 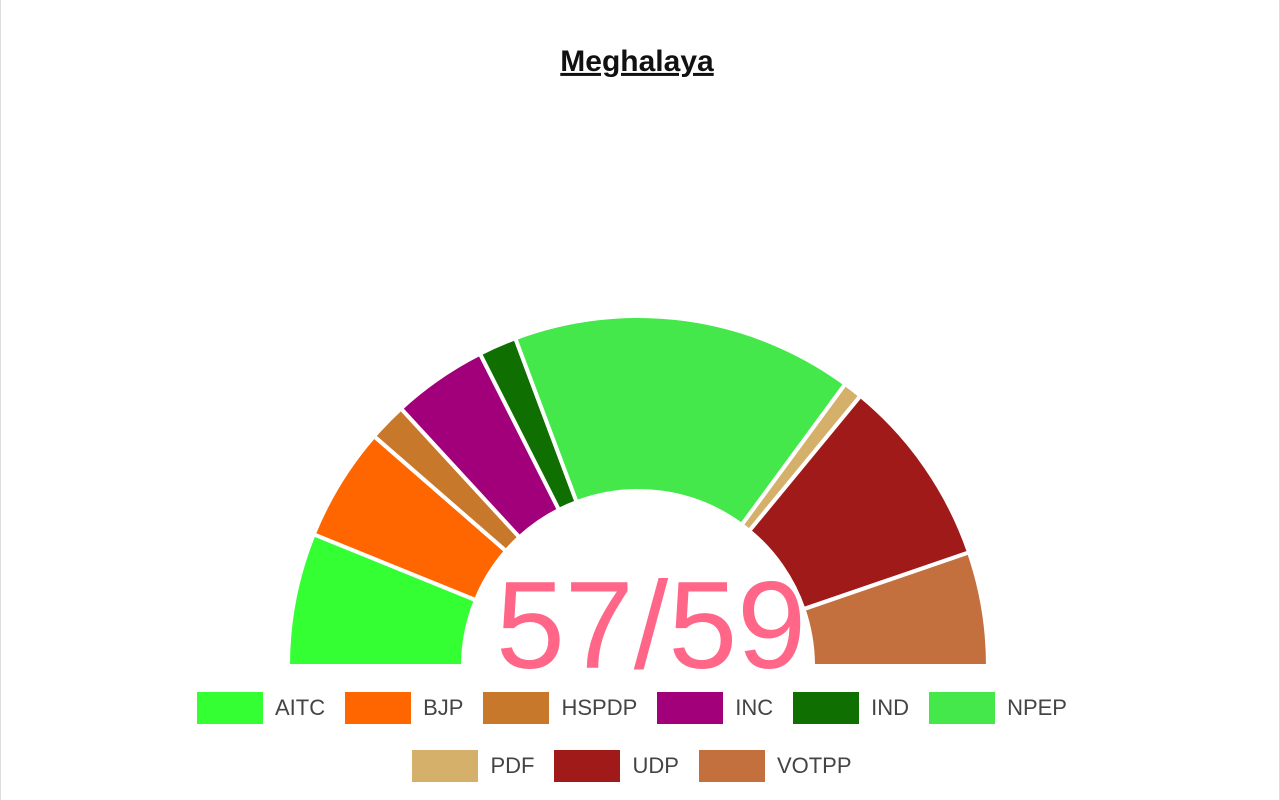 What do you see at coordinates (1037, 707) in the screenshot?
I see `legend-label: NPEP` at bounding box center [1037, 707].